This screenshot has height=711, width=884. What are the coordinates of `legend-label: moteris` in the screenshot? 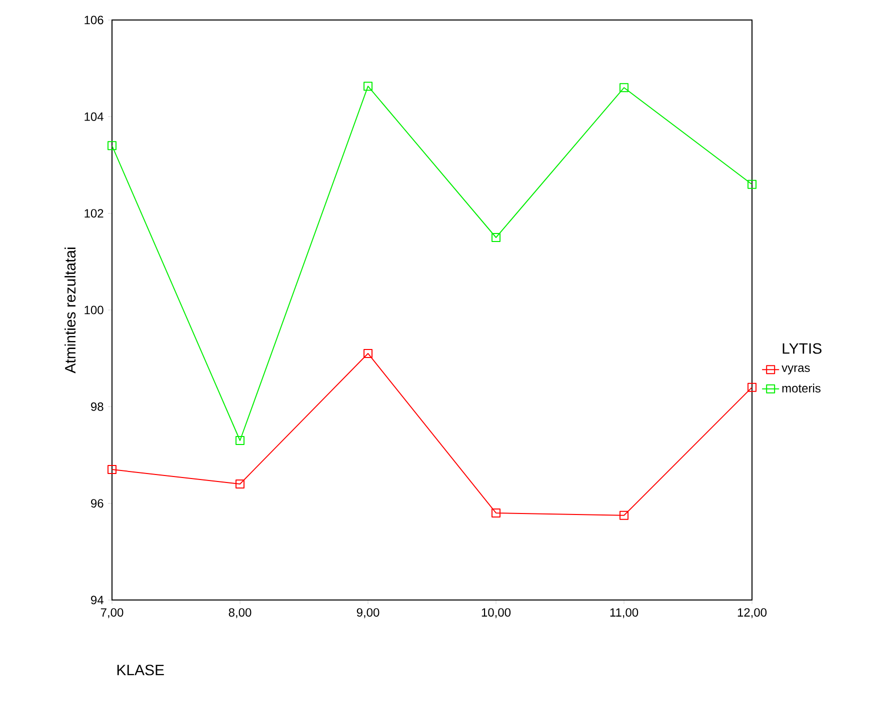 It's located at (801, 388).